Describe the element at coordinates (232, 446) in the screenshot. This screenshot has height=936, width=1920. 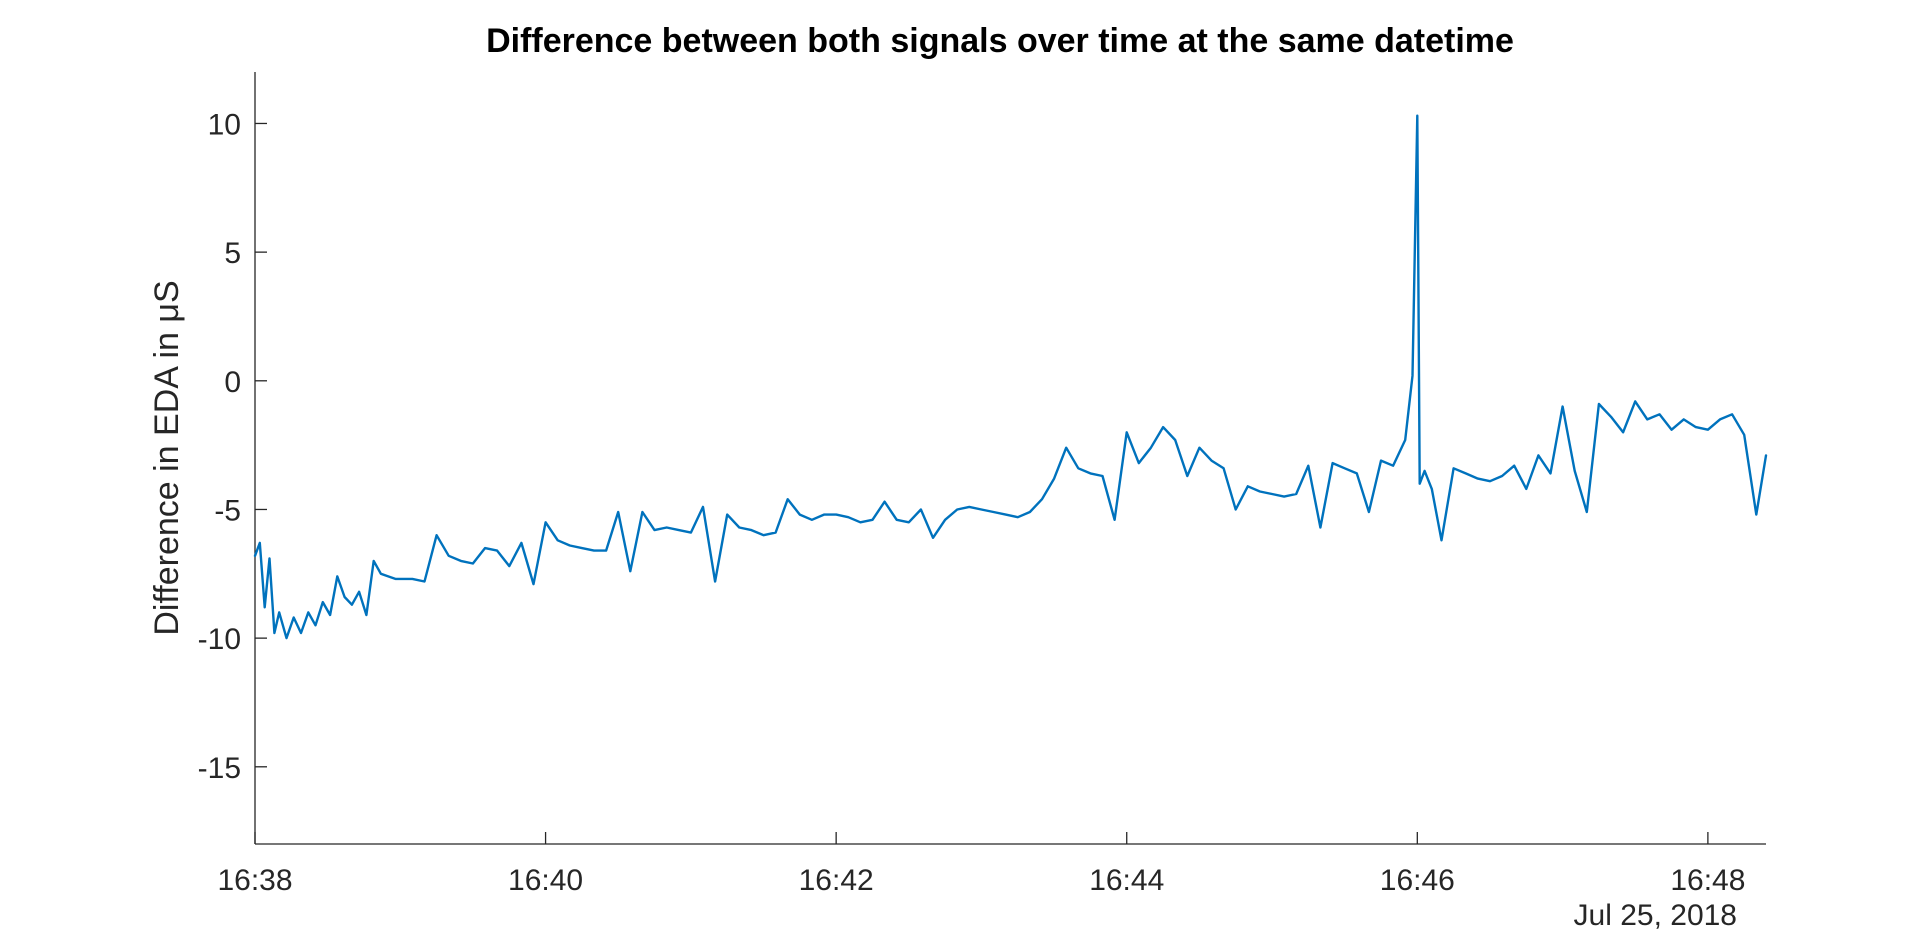
I see `y-ticks: 10 5 0 -5 -10 -15` at that location.